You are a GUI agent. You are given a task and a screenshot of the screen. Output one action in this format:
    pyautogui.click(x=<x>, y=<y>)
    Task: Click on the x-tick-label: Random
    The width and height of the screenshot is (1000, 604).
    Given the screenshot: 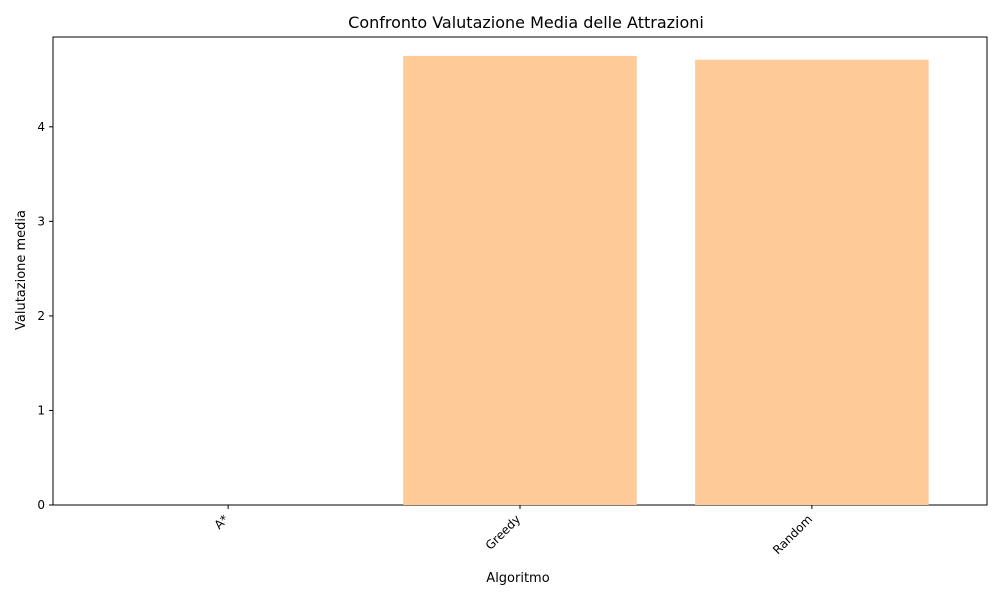 What is the action you would take?
    pyautogui.click(x=792, y=534)
    